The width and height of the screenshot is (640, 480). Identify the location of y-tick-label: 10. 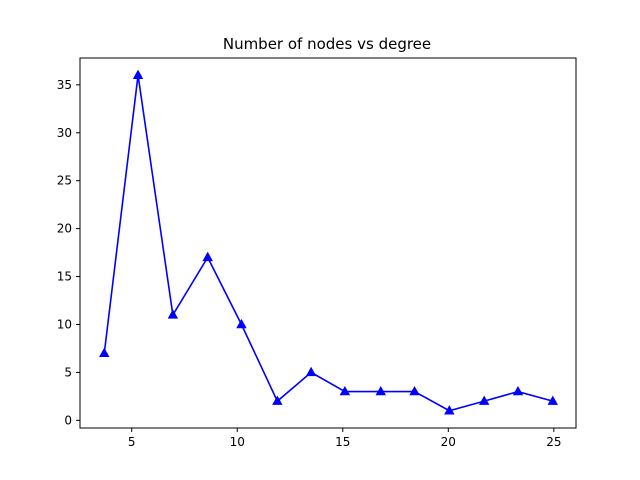
(64, 324).